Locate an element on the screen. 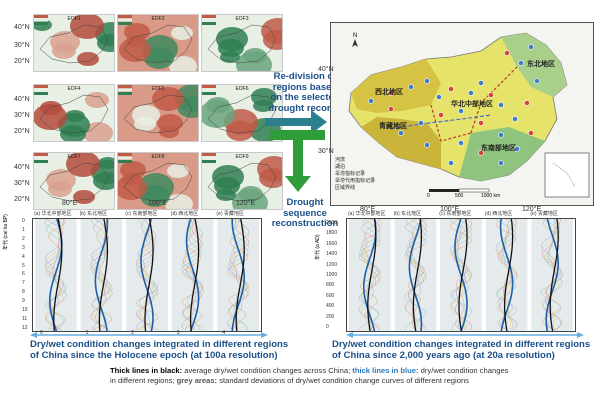 This screenshot has height=402, width=600. eof-panel: EOF4 is located at coordinates (74, 113).